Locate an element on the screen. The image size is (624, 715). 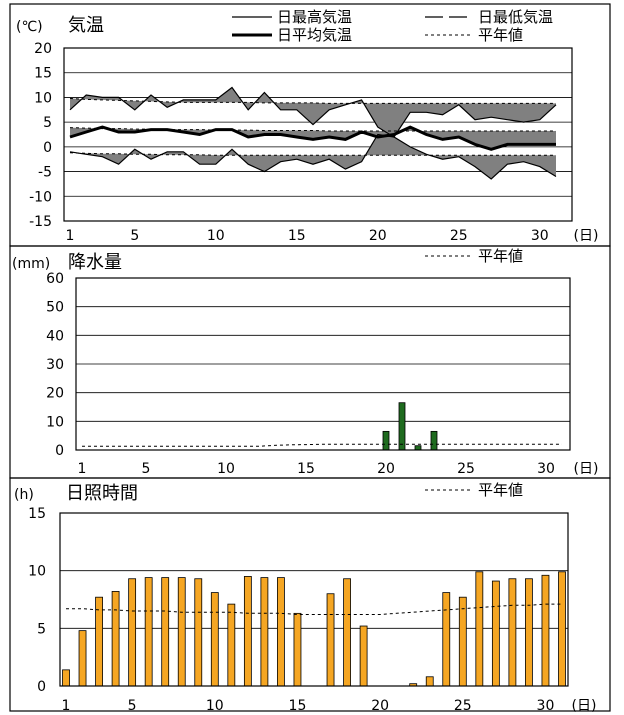
y-tick-label: -10 is located at coordinates (40, 197).